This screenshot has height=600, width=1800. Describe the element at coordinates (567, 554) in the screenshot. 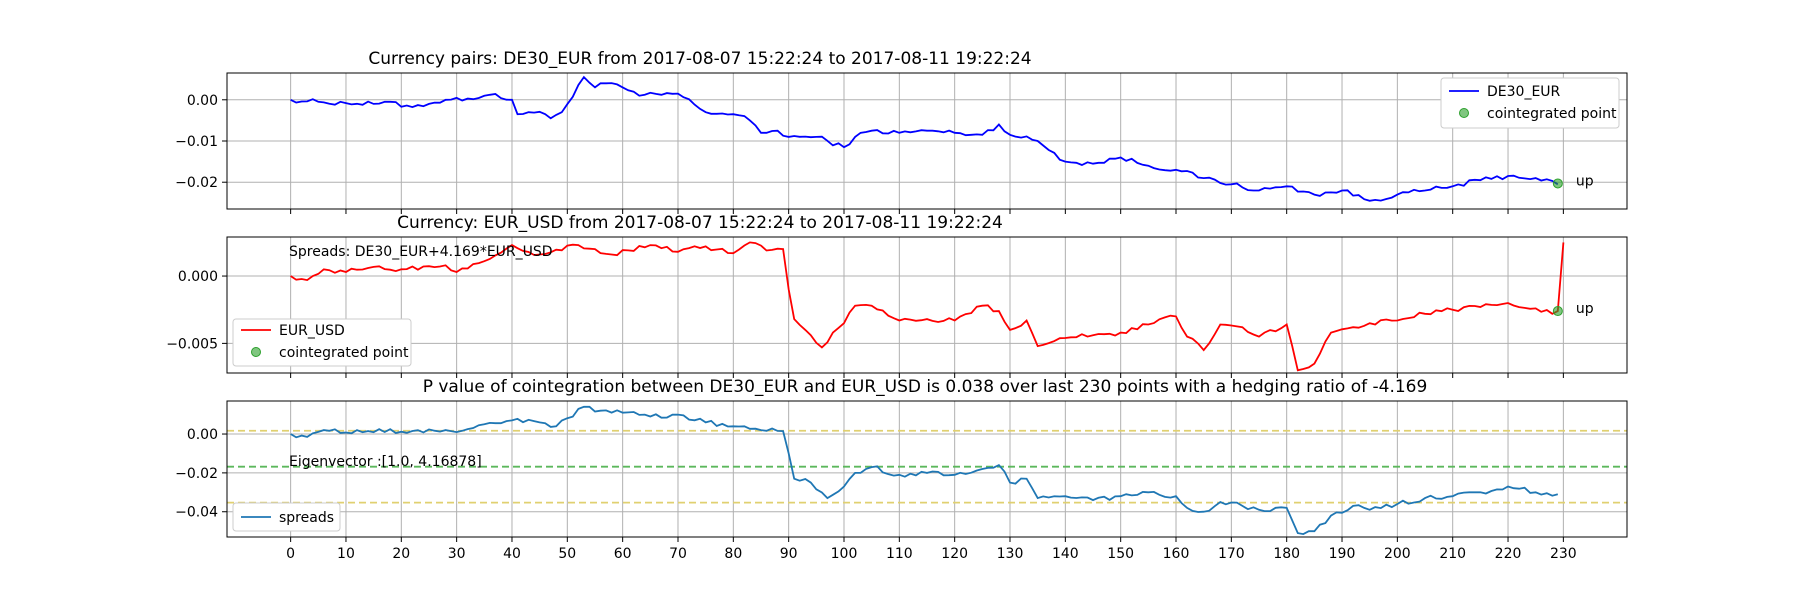

I see `x-tick-label-50: 50` at that location.